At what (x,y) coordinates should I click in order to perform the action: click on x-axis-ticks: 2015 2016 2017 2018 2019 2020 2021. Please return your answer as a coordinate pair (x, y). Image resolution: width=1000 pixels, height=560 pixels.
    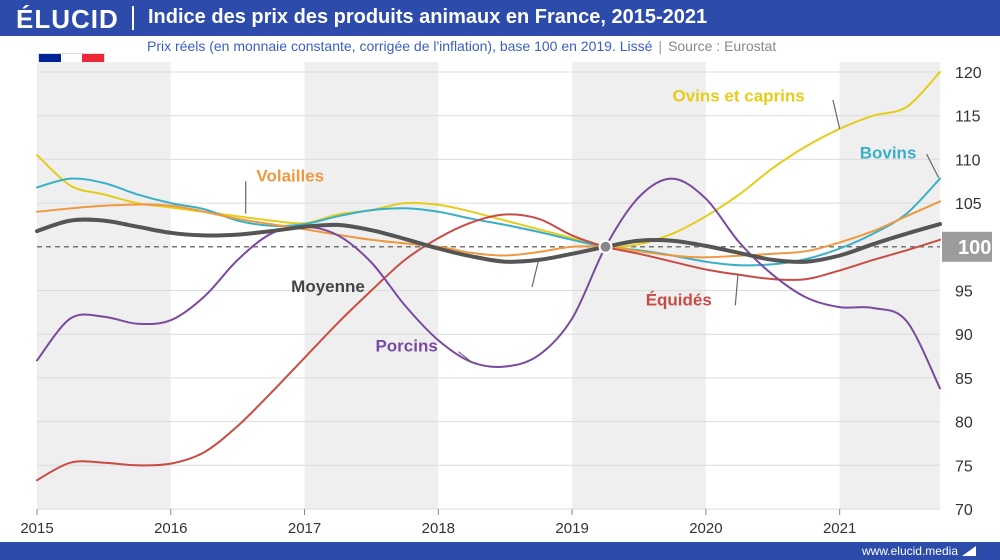
    Looking at the image, I should click on (438, 523).